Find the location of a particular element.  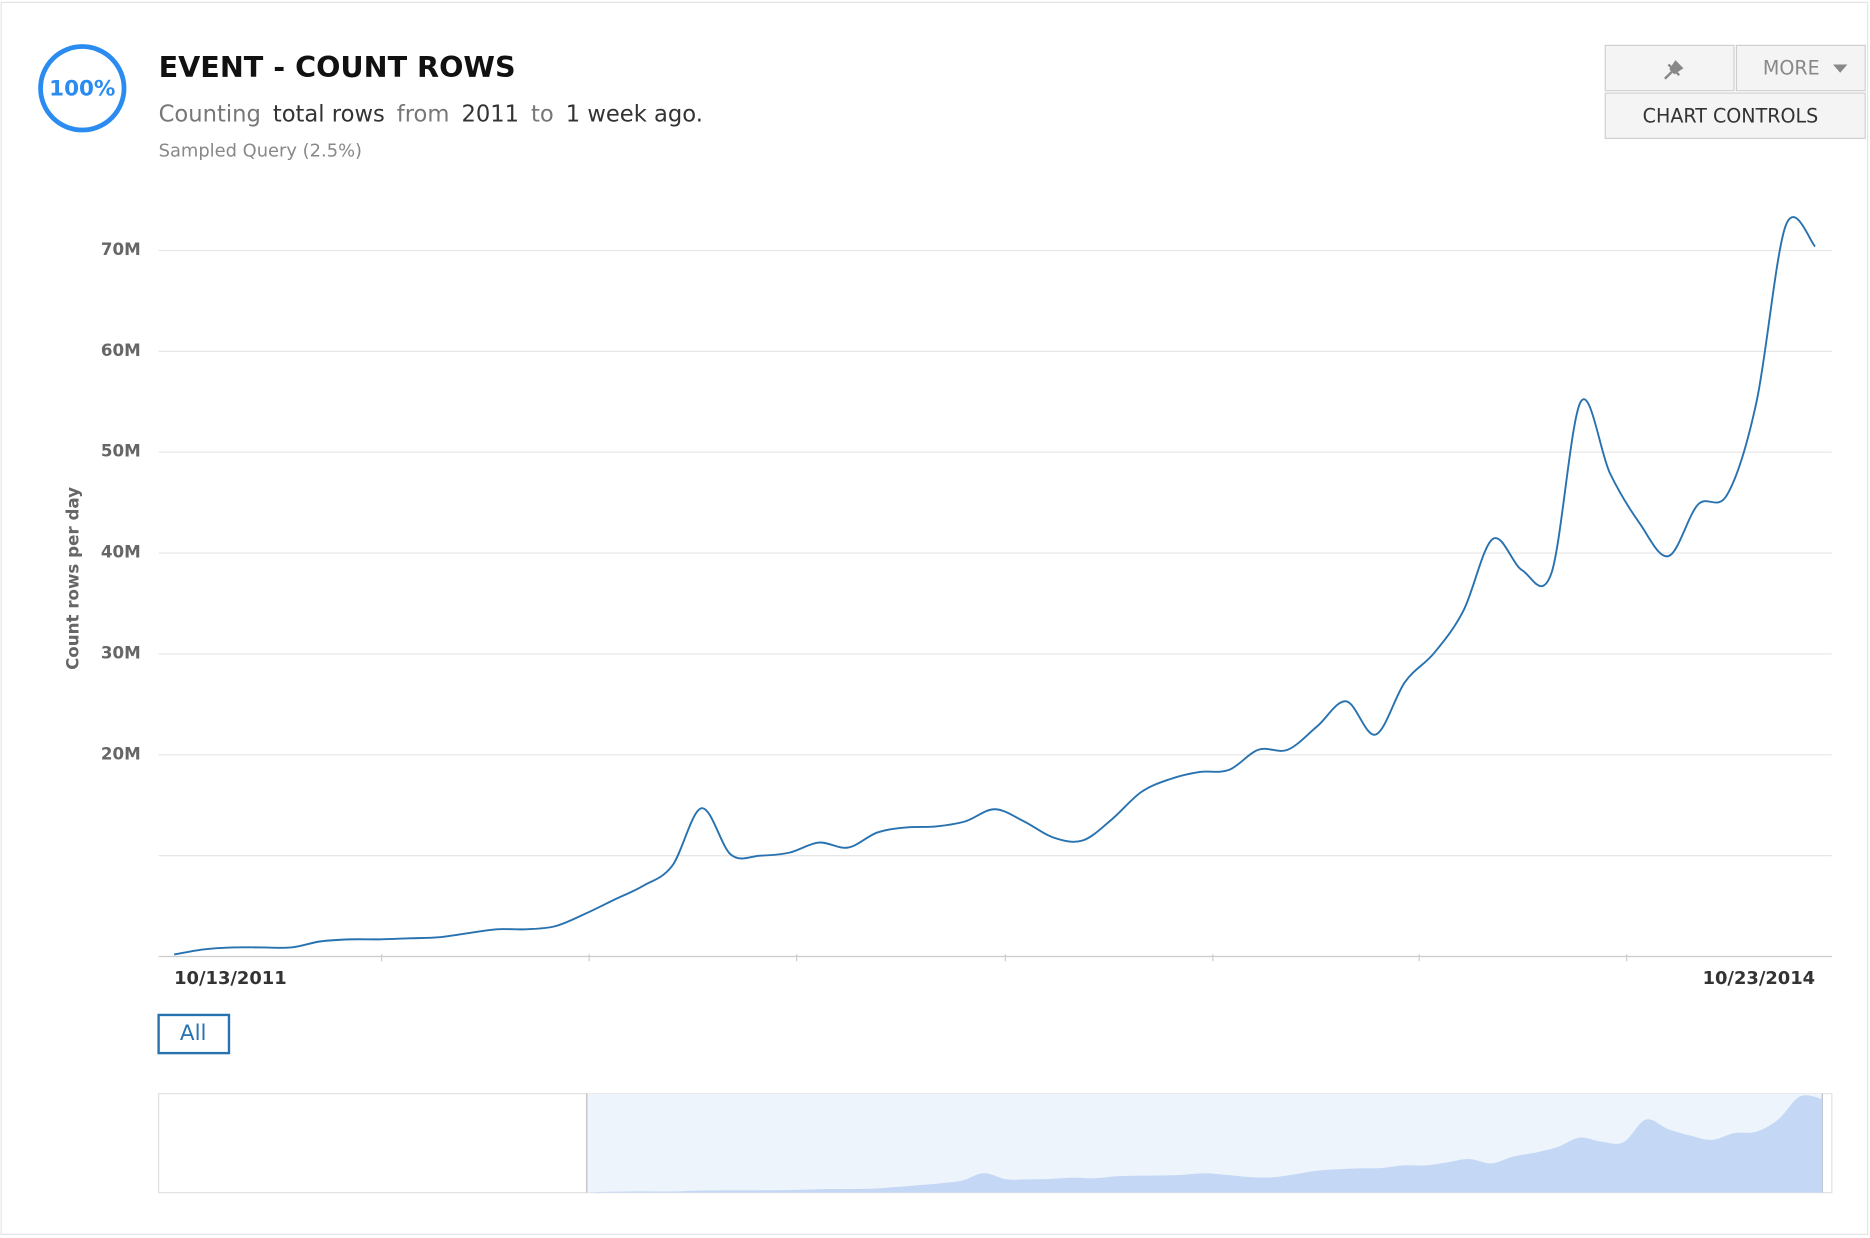

y-tick-label: 60M is located at coordinates (121, 350).